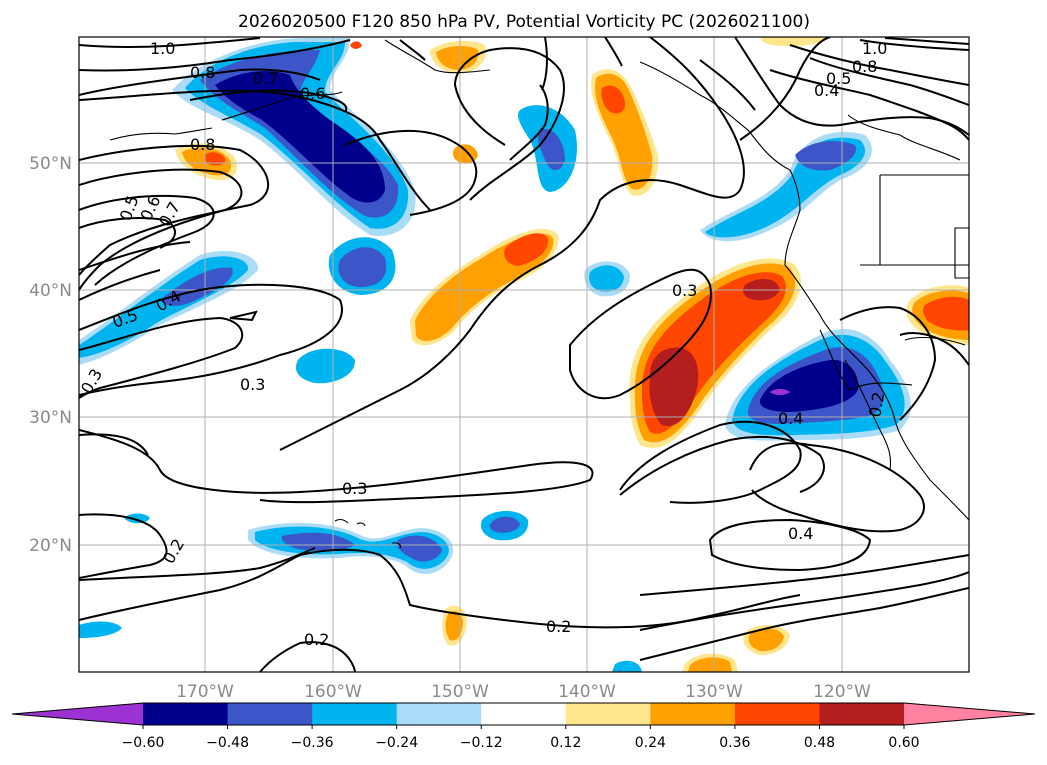 Image resolution: width=1047 pixels, height=765 pixels. What do you see at coordinates (50, 355) in the screenshot?
I see `latitude-labels: 50°N 40°N 30°N 20°N` at bounding box center [50, 355].